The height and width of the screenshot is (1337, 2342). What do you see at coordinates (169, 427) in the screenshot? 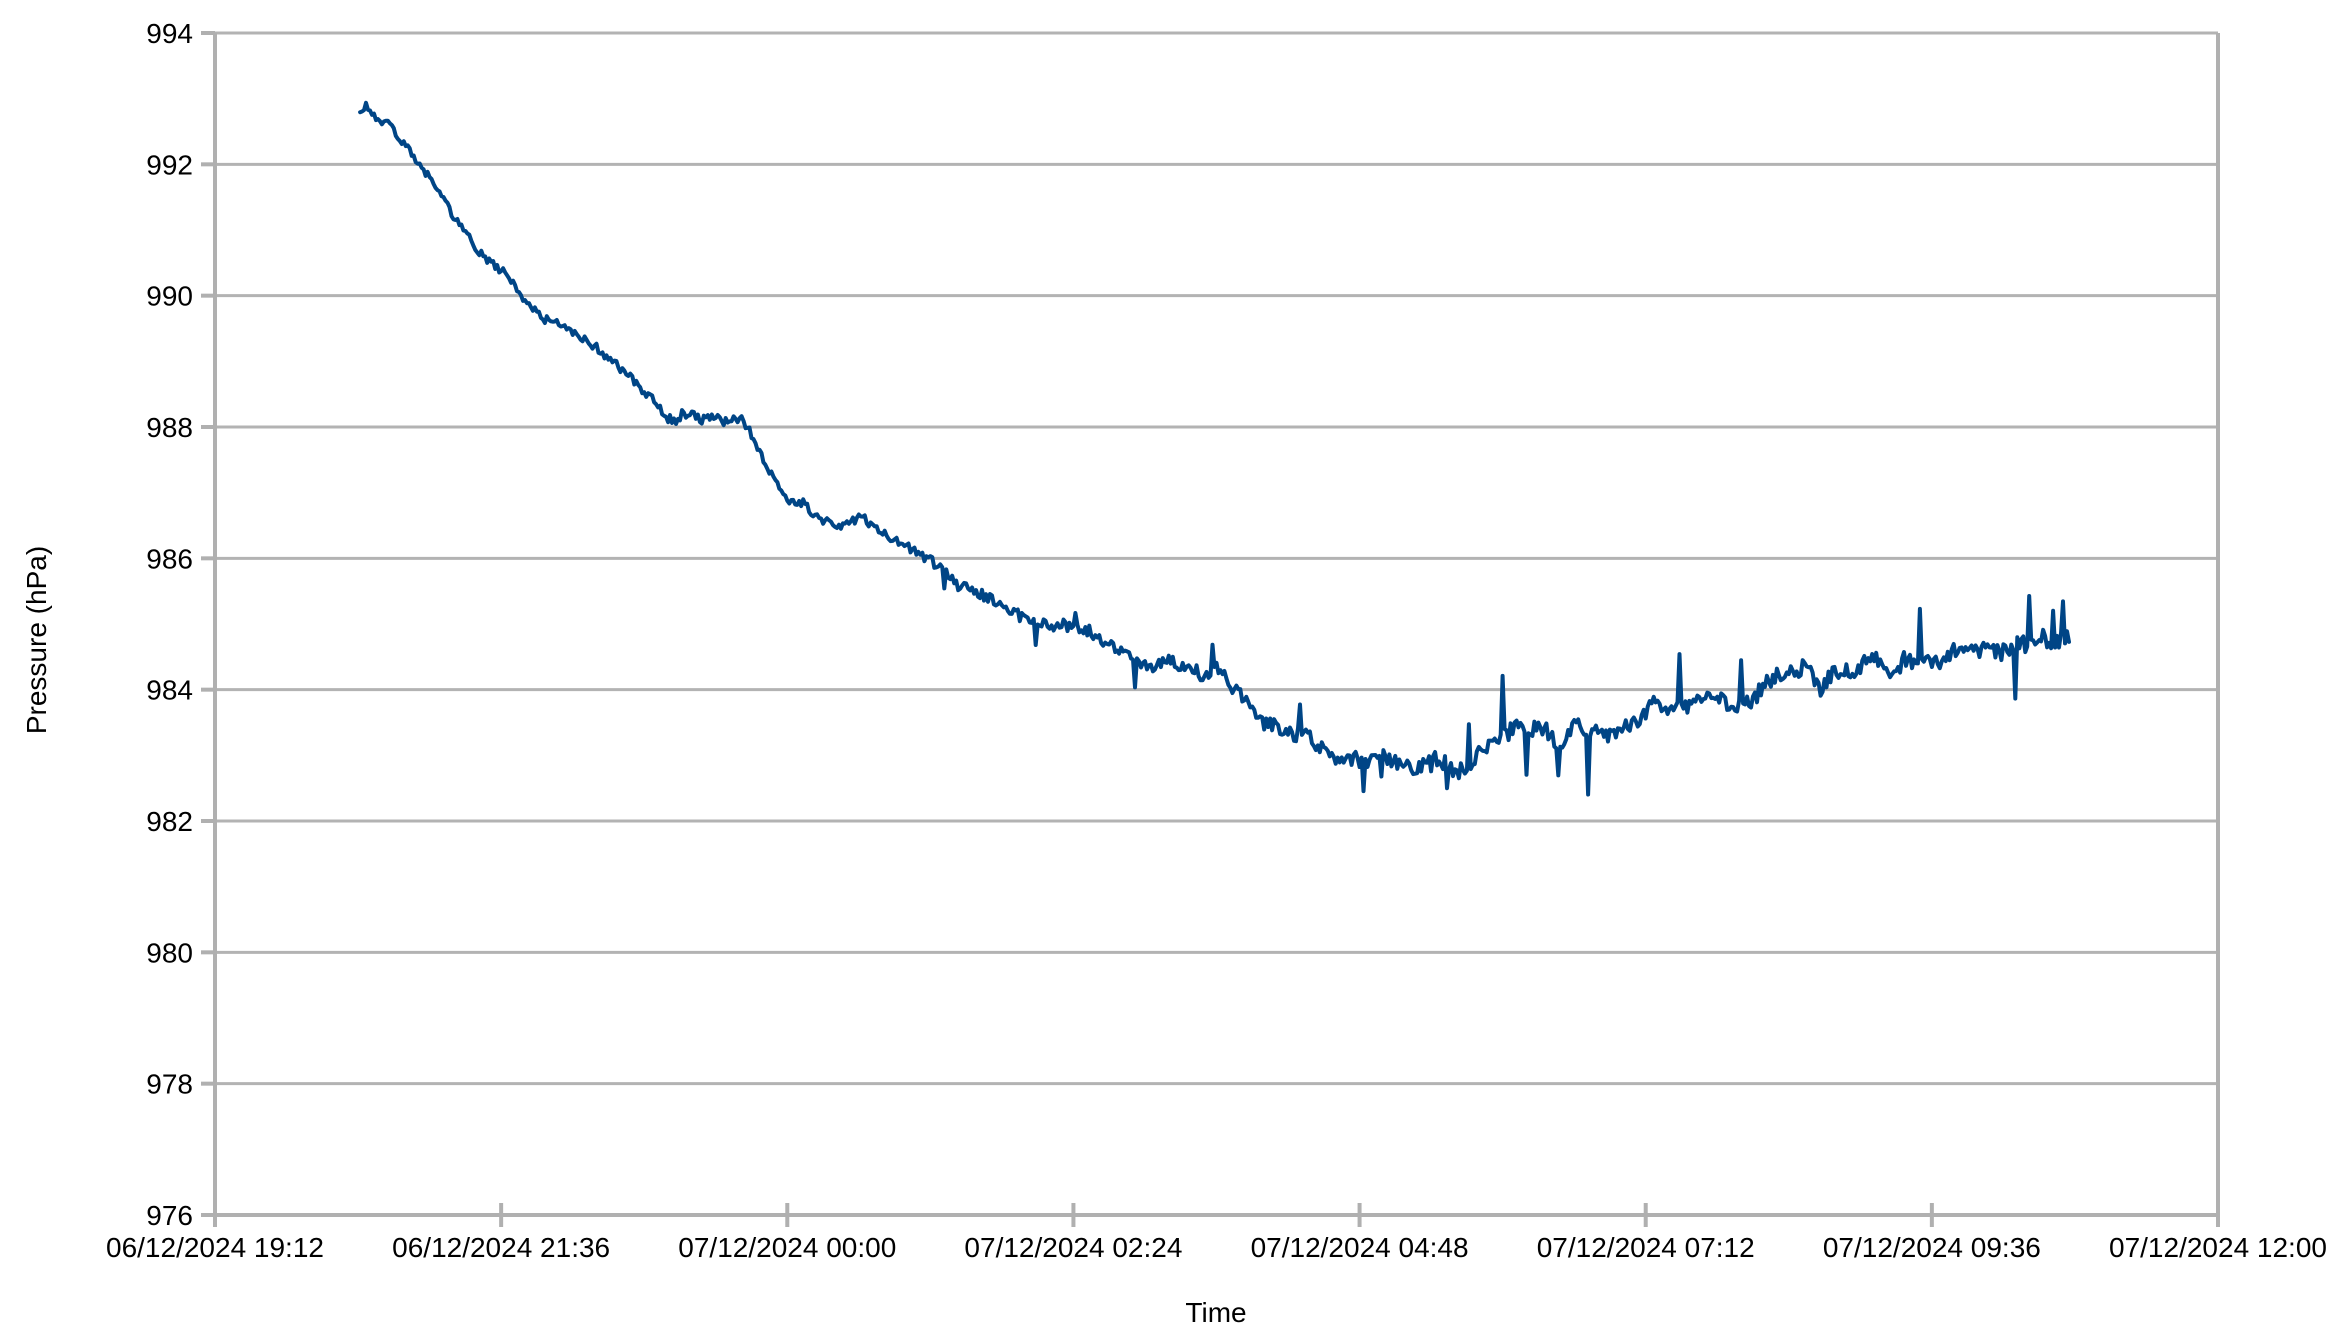
I see `y-tick-label: 988` at bounding box center [169, 427].